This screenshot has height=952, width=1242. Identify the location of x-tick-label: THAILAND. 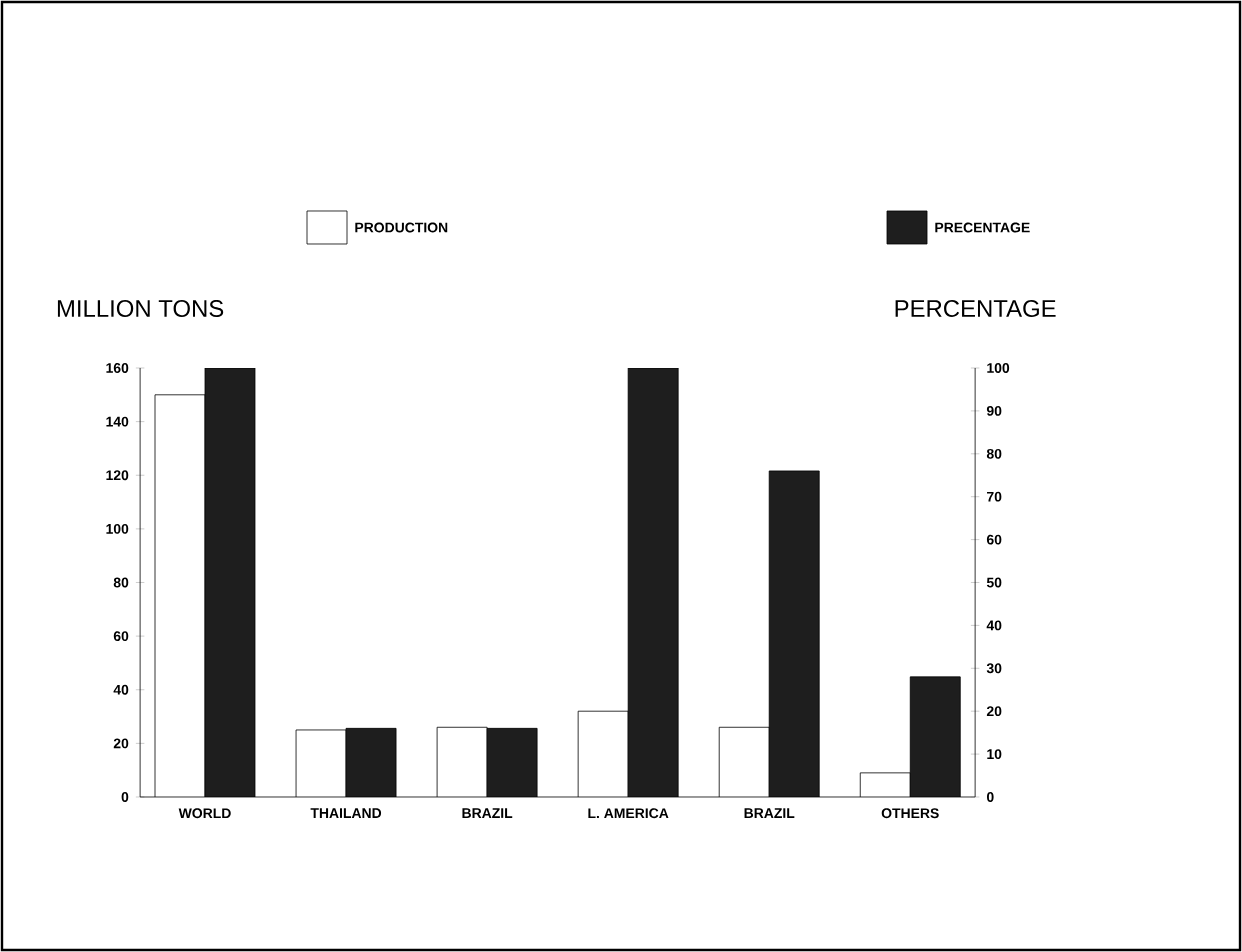
(346, 813).